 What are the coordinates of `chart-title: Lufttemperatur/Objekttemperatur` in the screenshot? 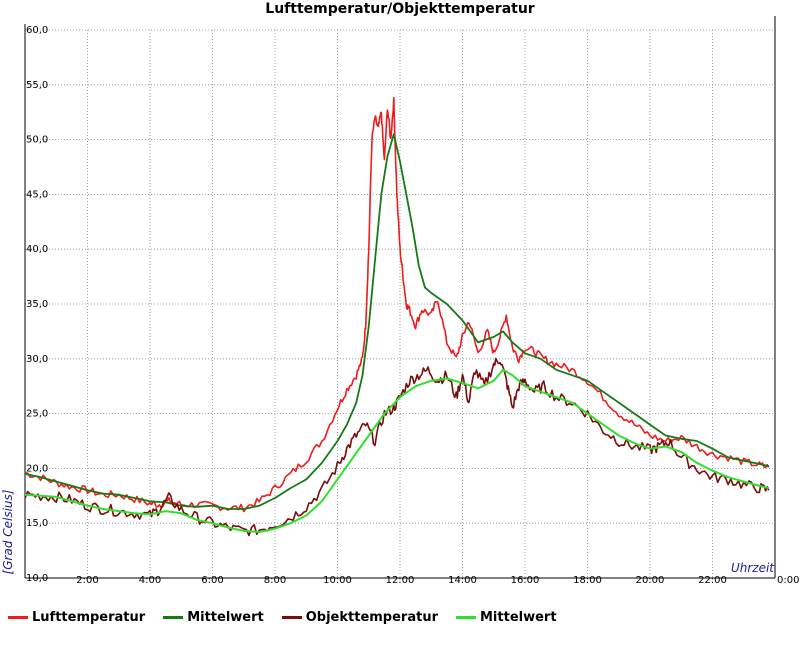 It's located at (400, 9).